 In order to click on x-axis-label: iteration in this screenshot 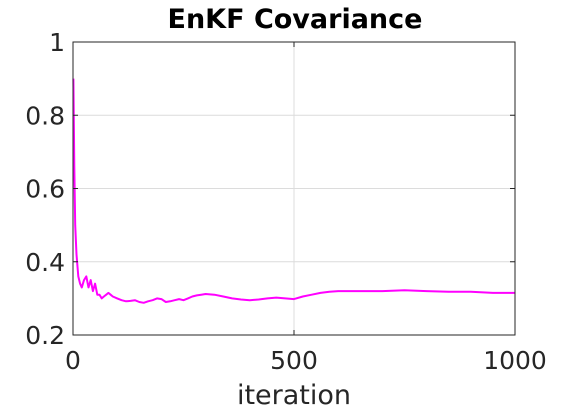, I will do `click(294, 395)`.